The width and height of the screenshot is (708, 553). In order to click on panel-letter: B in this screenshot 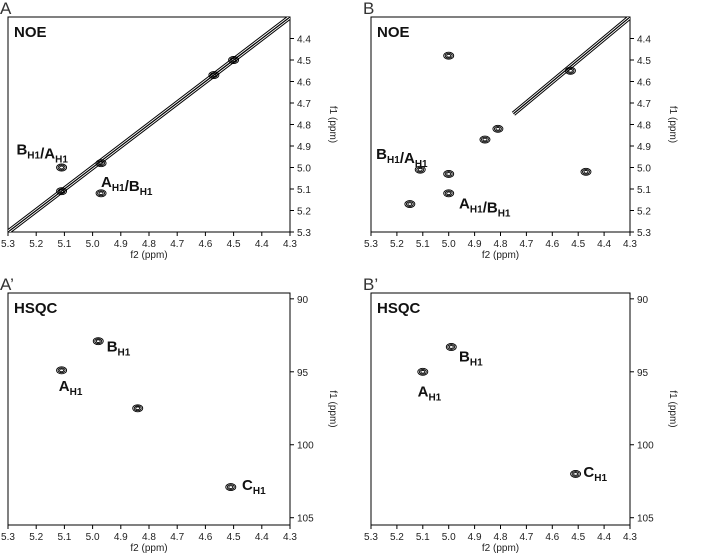, I will do `click(368, 9)`.